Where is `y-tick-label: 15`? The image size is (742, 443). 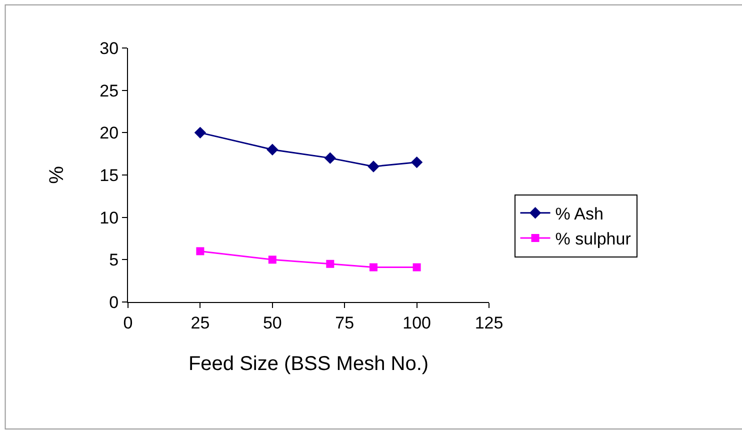
y-tick-label: 15 is located at coordinates (109, 175).